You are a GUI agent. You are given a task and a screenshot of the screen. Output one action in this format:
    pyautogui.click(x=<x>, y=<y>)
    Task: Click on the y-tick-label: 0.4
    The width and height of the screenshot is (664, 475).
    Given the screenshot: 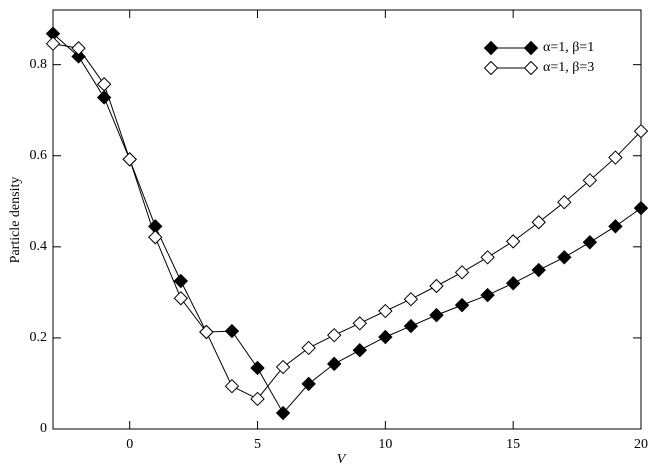 What is the action you would take?
    pyautogui.click(x=39, y=246)
    